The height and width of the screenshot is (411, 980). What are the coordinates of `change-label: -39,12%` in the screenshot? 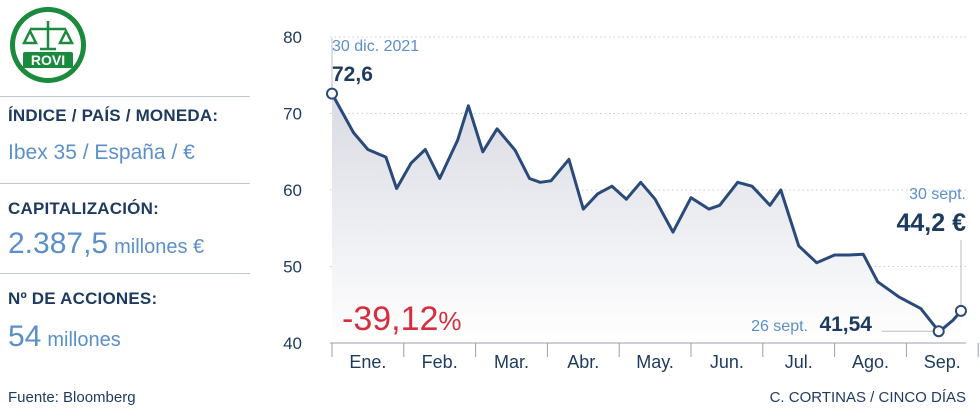 It's located at (402, 319).